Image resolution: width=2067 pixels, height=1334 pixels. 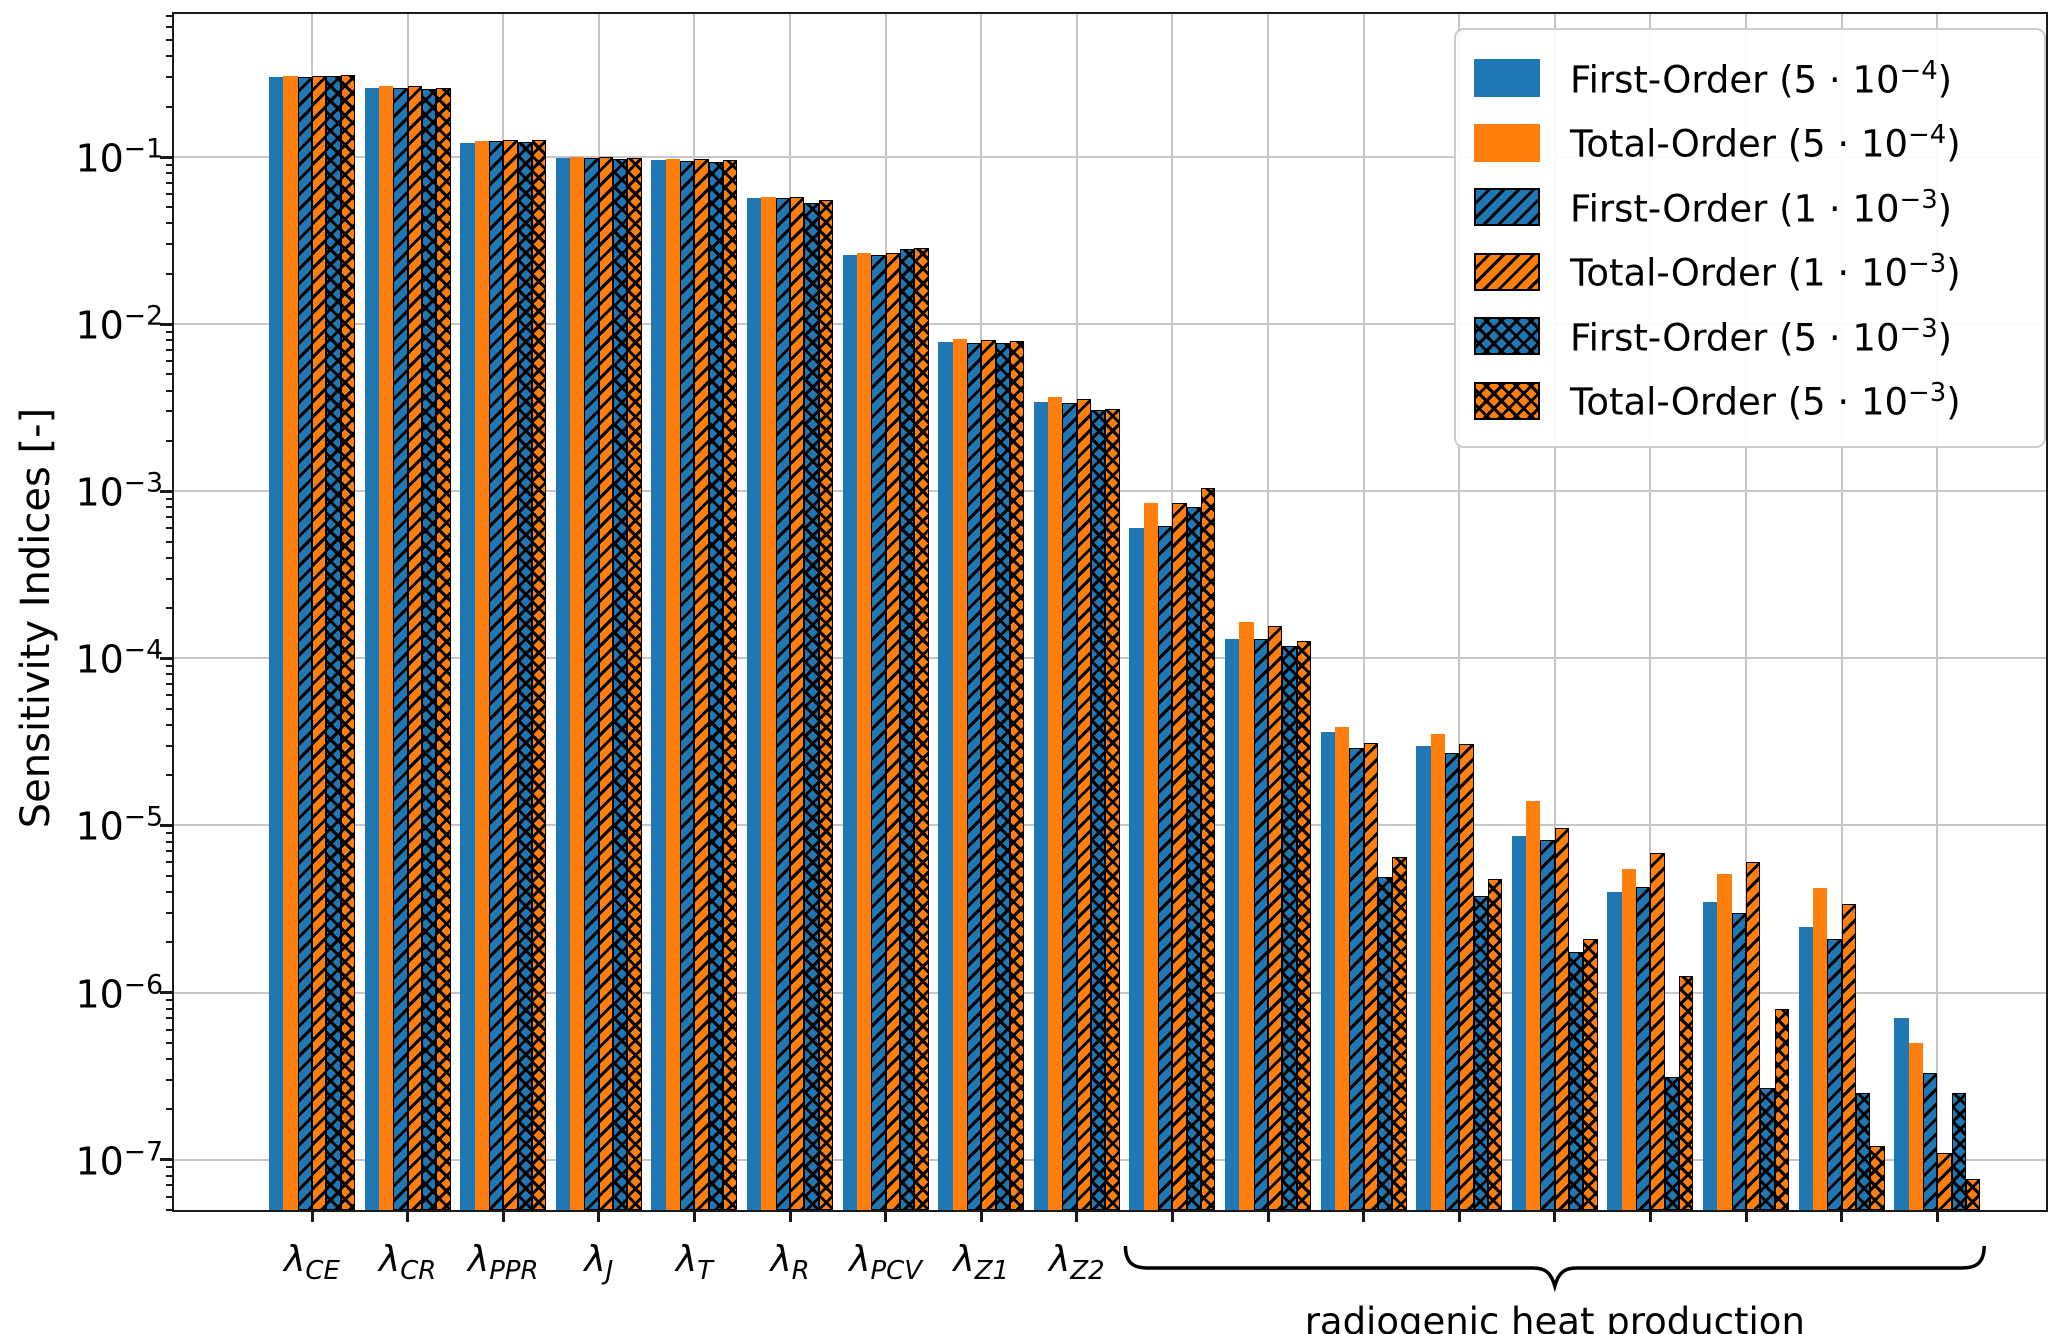 I want to click on legend-item: Total-Order (1 · 10−3), so click(x=1759, y=272).